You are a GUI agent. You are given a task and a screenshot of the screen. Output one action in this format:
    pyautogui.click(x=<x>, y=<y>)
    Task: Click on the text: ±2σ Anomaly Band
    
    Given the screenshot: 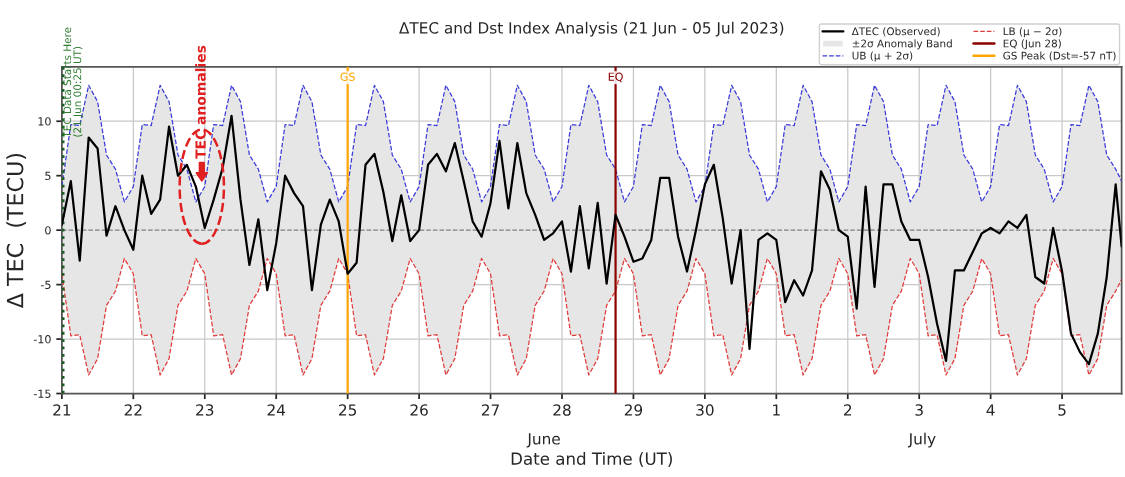 What is the action you would take?
    pyautogui.click(x=902, y=44)
    